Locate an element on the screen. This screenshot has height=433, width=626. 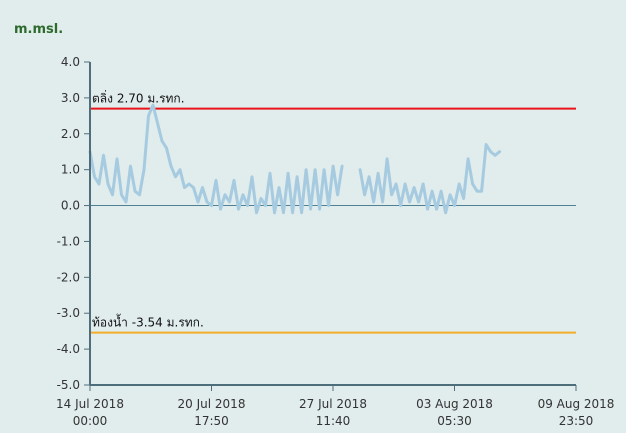
y-tick-label: -2.0 is located at coordinates (68, 277).